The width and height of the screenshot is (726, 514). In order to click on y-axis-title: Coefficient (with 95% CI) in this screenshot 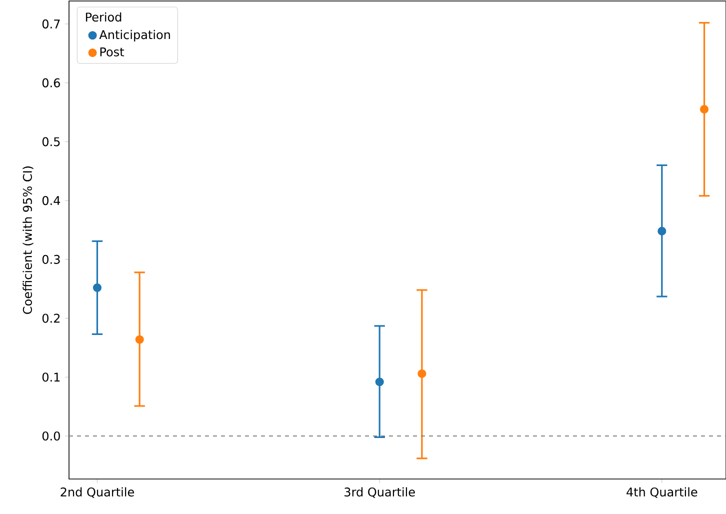, I will do `click(28, 240)`.